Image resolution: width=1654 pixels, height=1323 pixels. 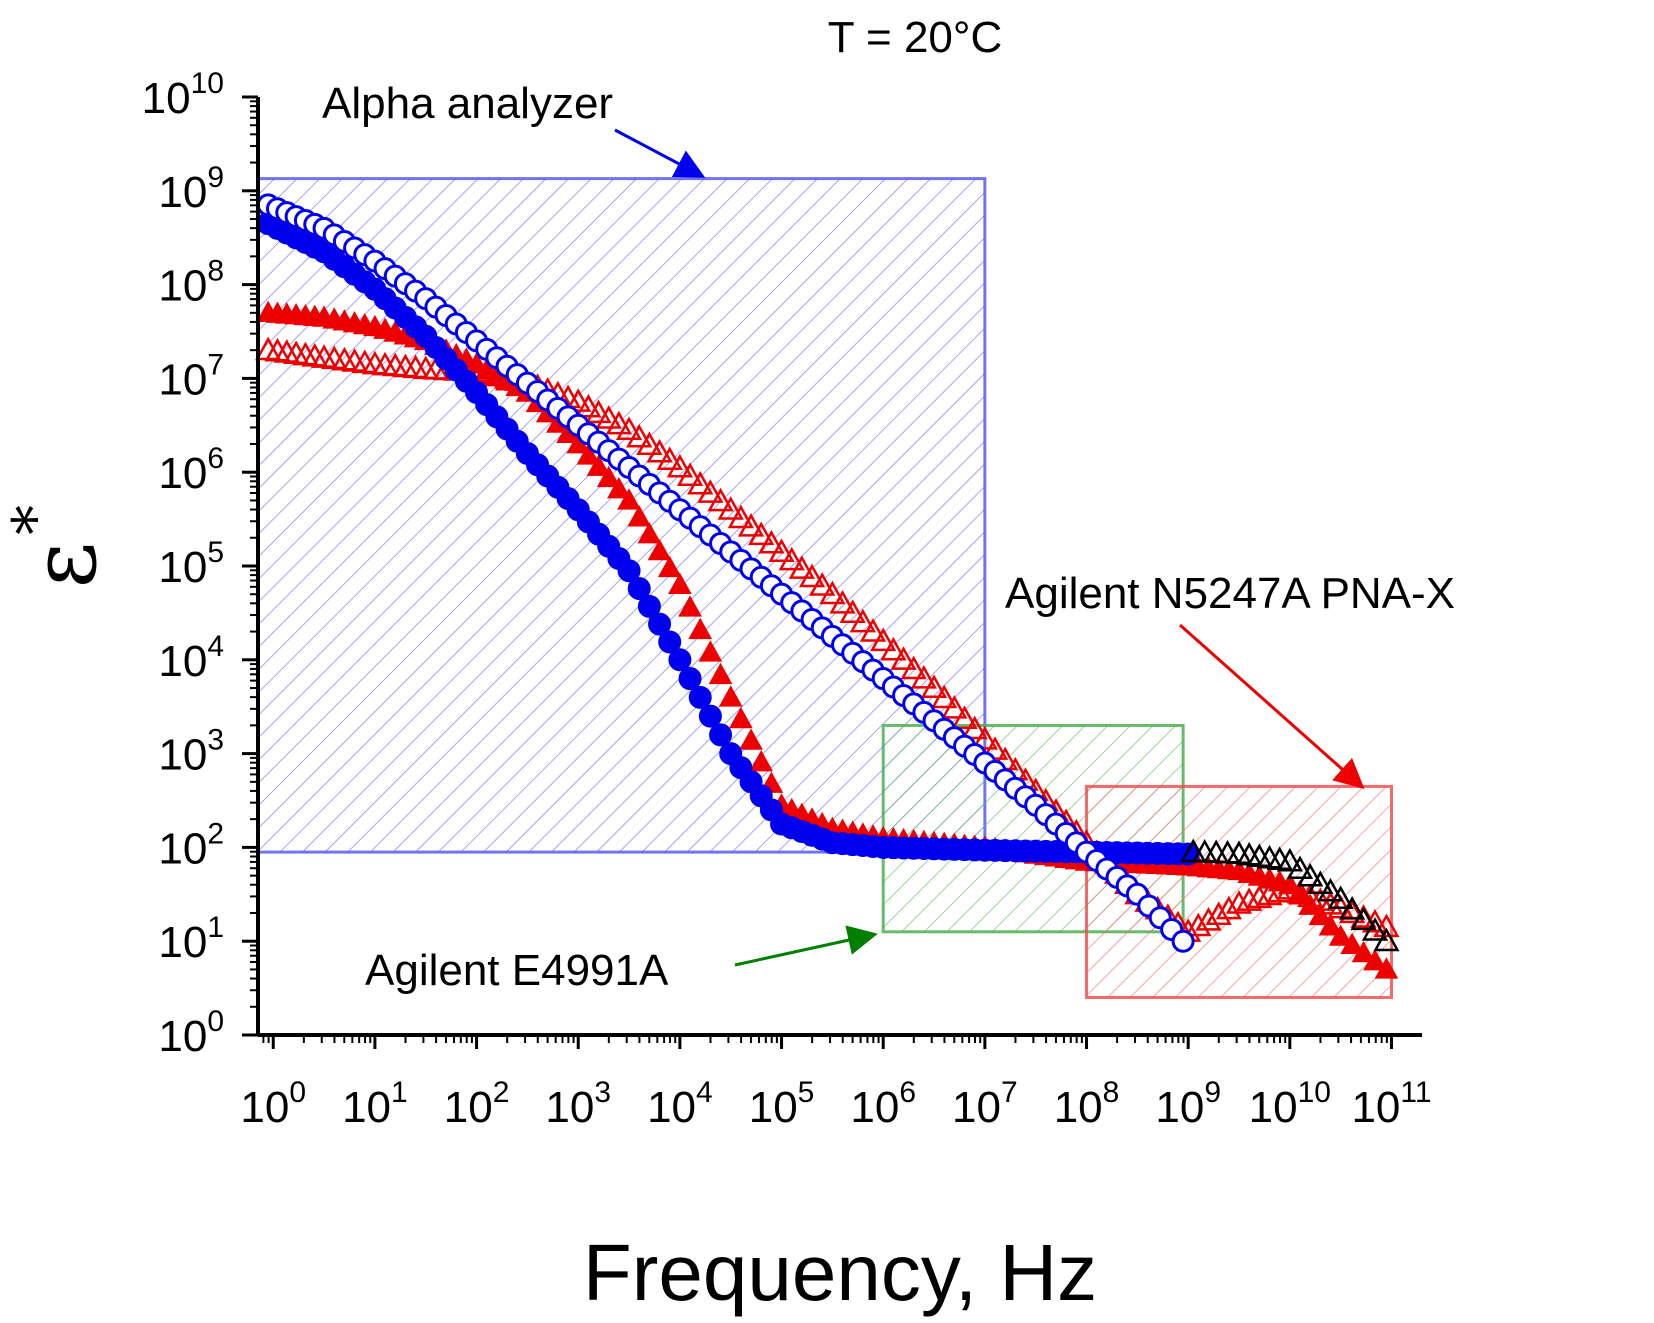 What do you see at coordinates (191, 1033) in the screenshot?
I see `y-tick-label: 10⁰` at bounding box center [191, 1033].